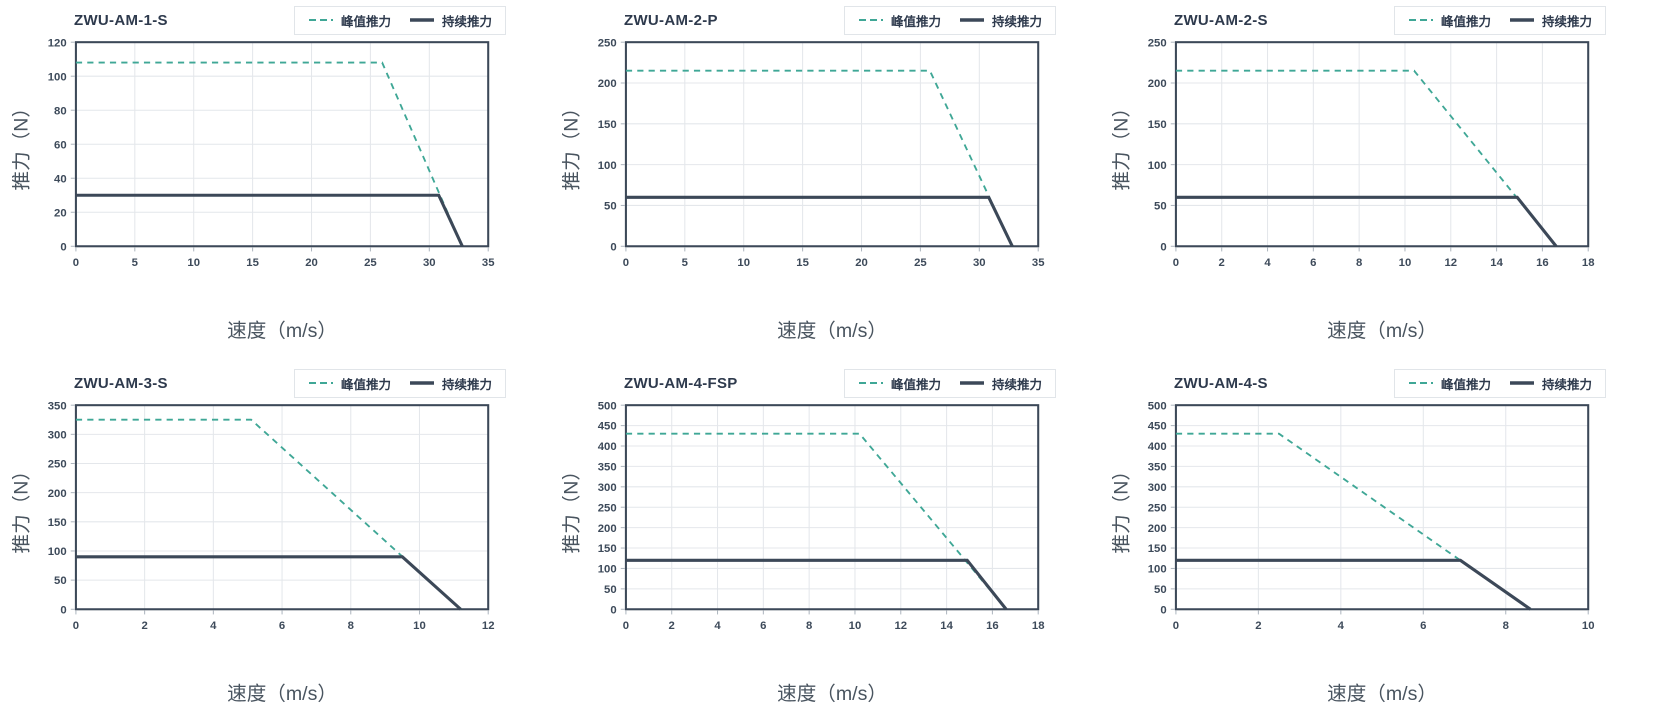  Describe the element at coordinates (1221, 20) in the screenshot. I see `chart-title: ZWU-AM-2-S` at that location.